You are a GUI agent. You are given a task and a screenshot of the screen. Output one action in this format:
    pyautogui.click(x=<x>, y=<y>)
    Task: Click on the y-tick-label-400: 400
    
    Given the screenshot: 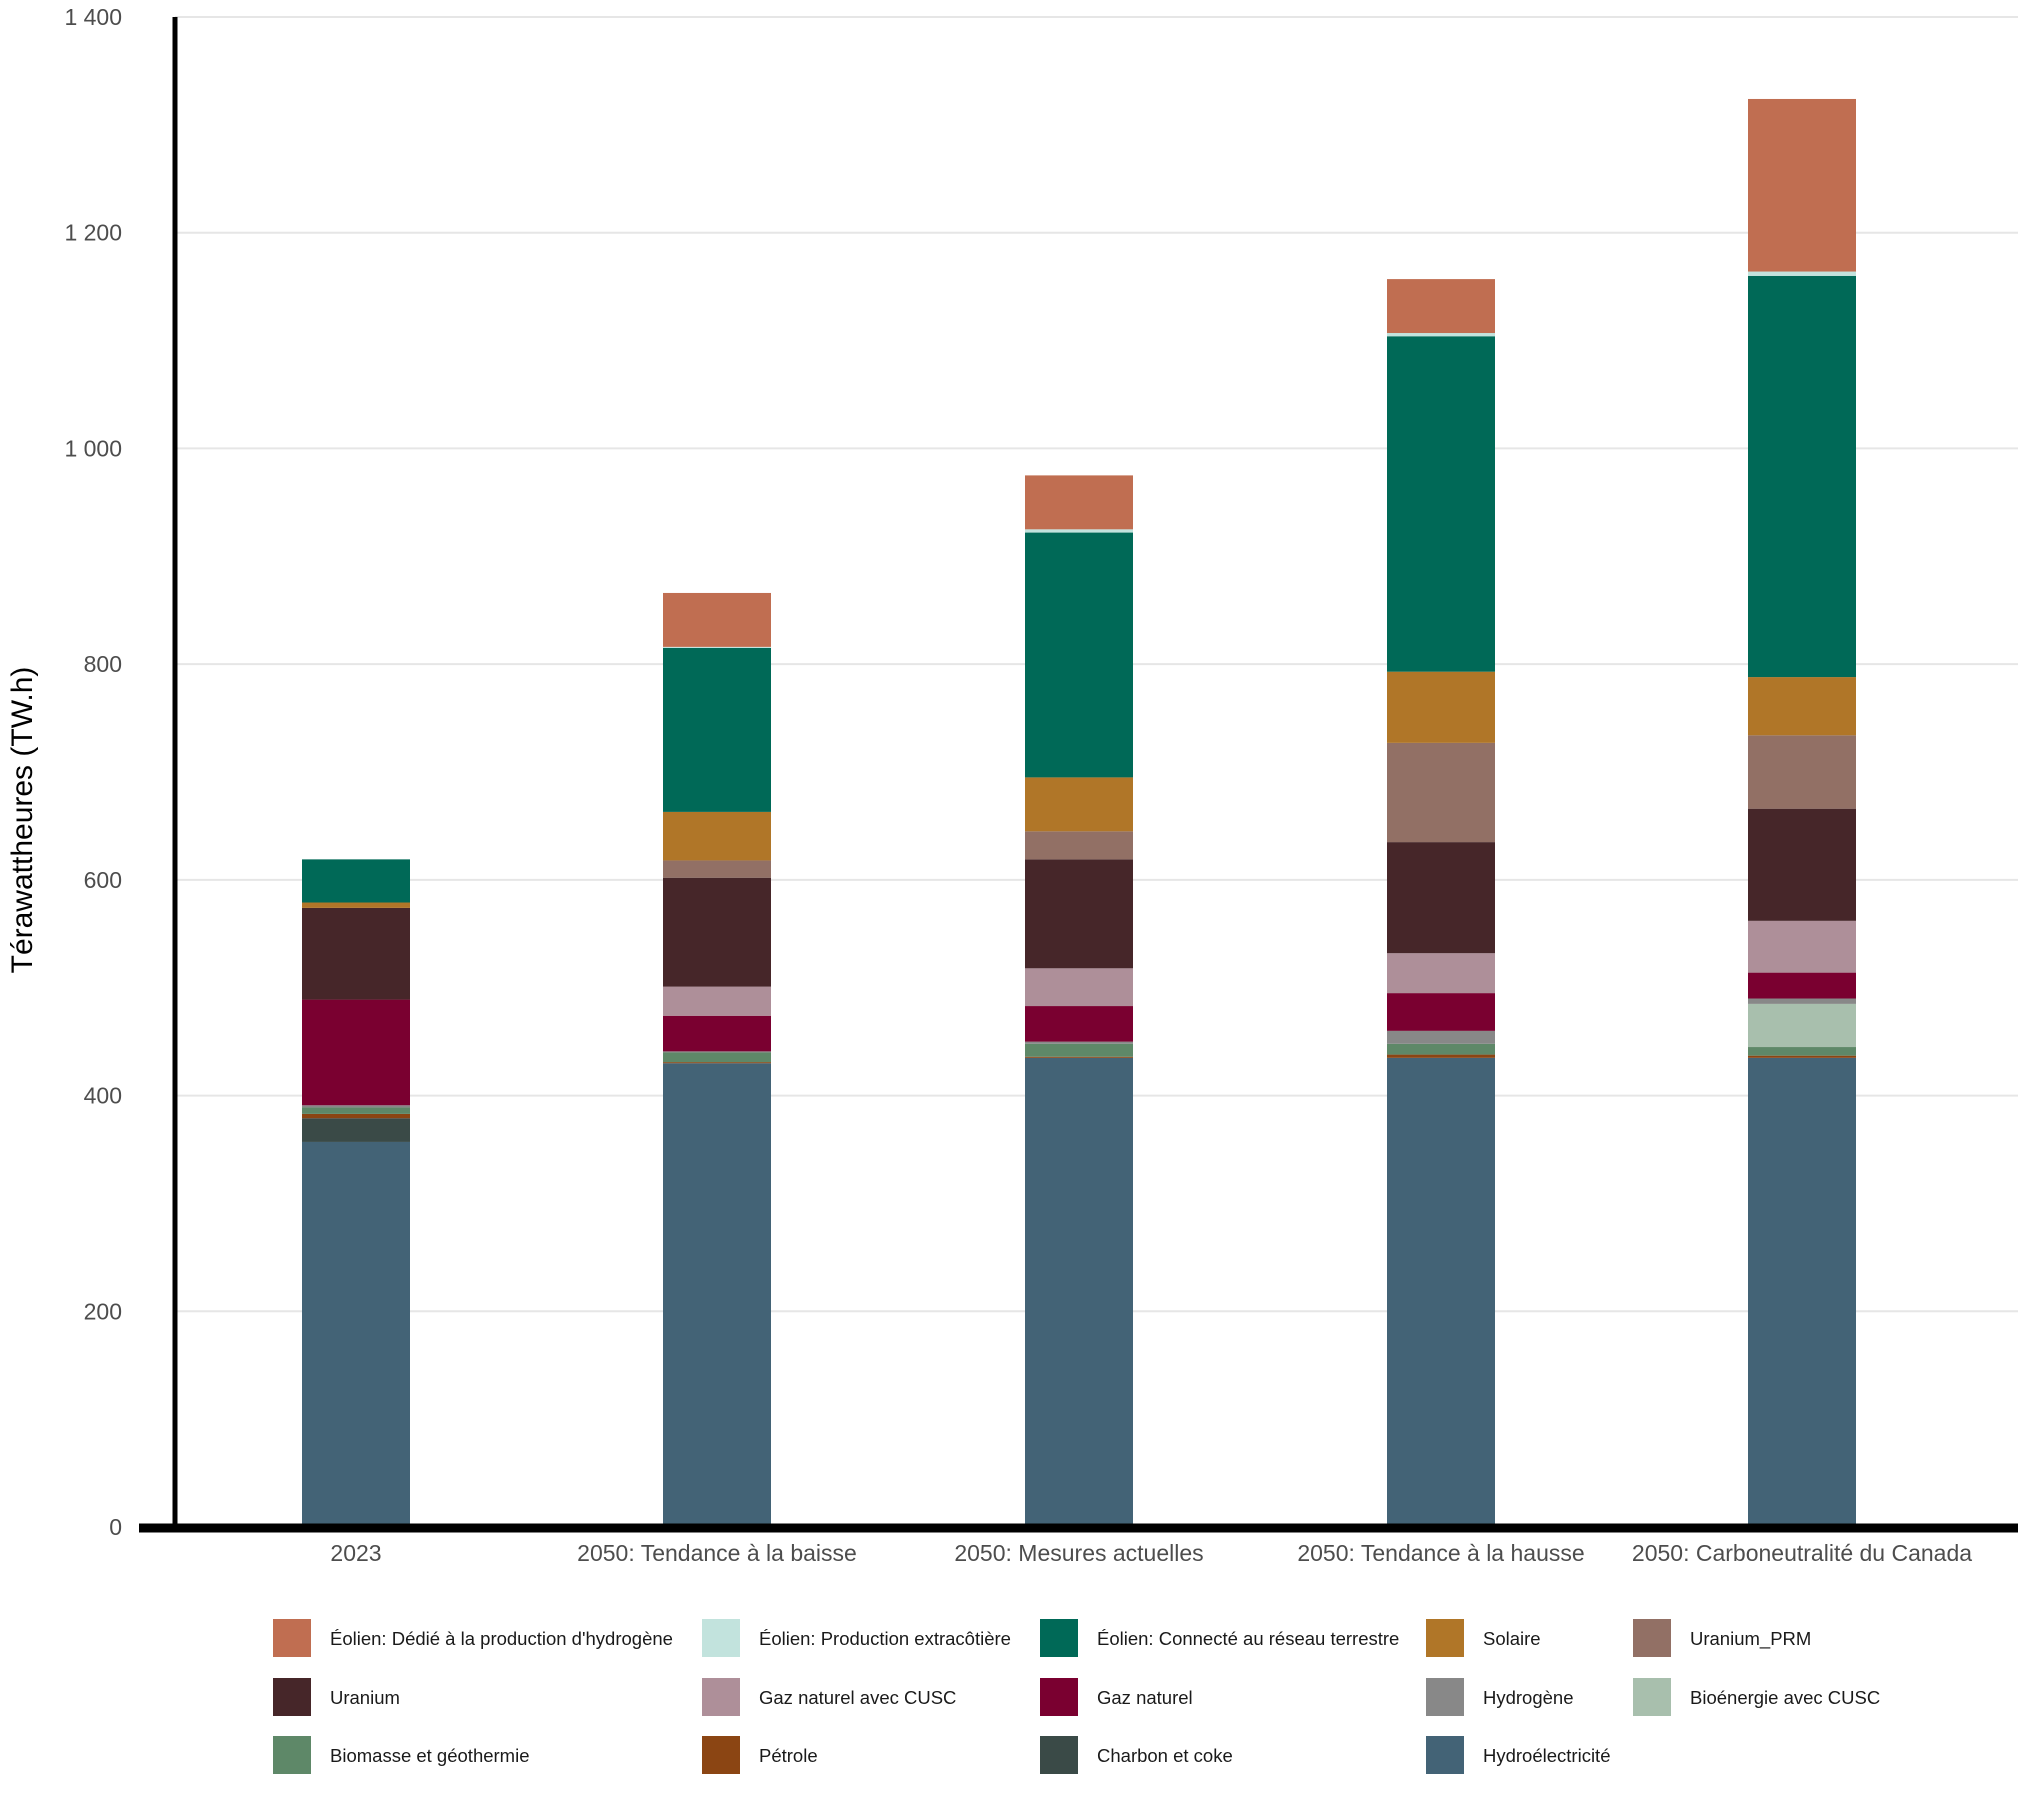 What is the action you would take?
    pyautogui.click(x=103, y=1096)
    